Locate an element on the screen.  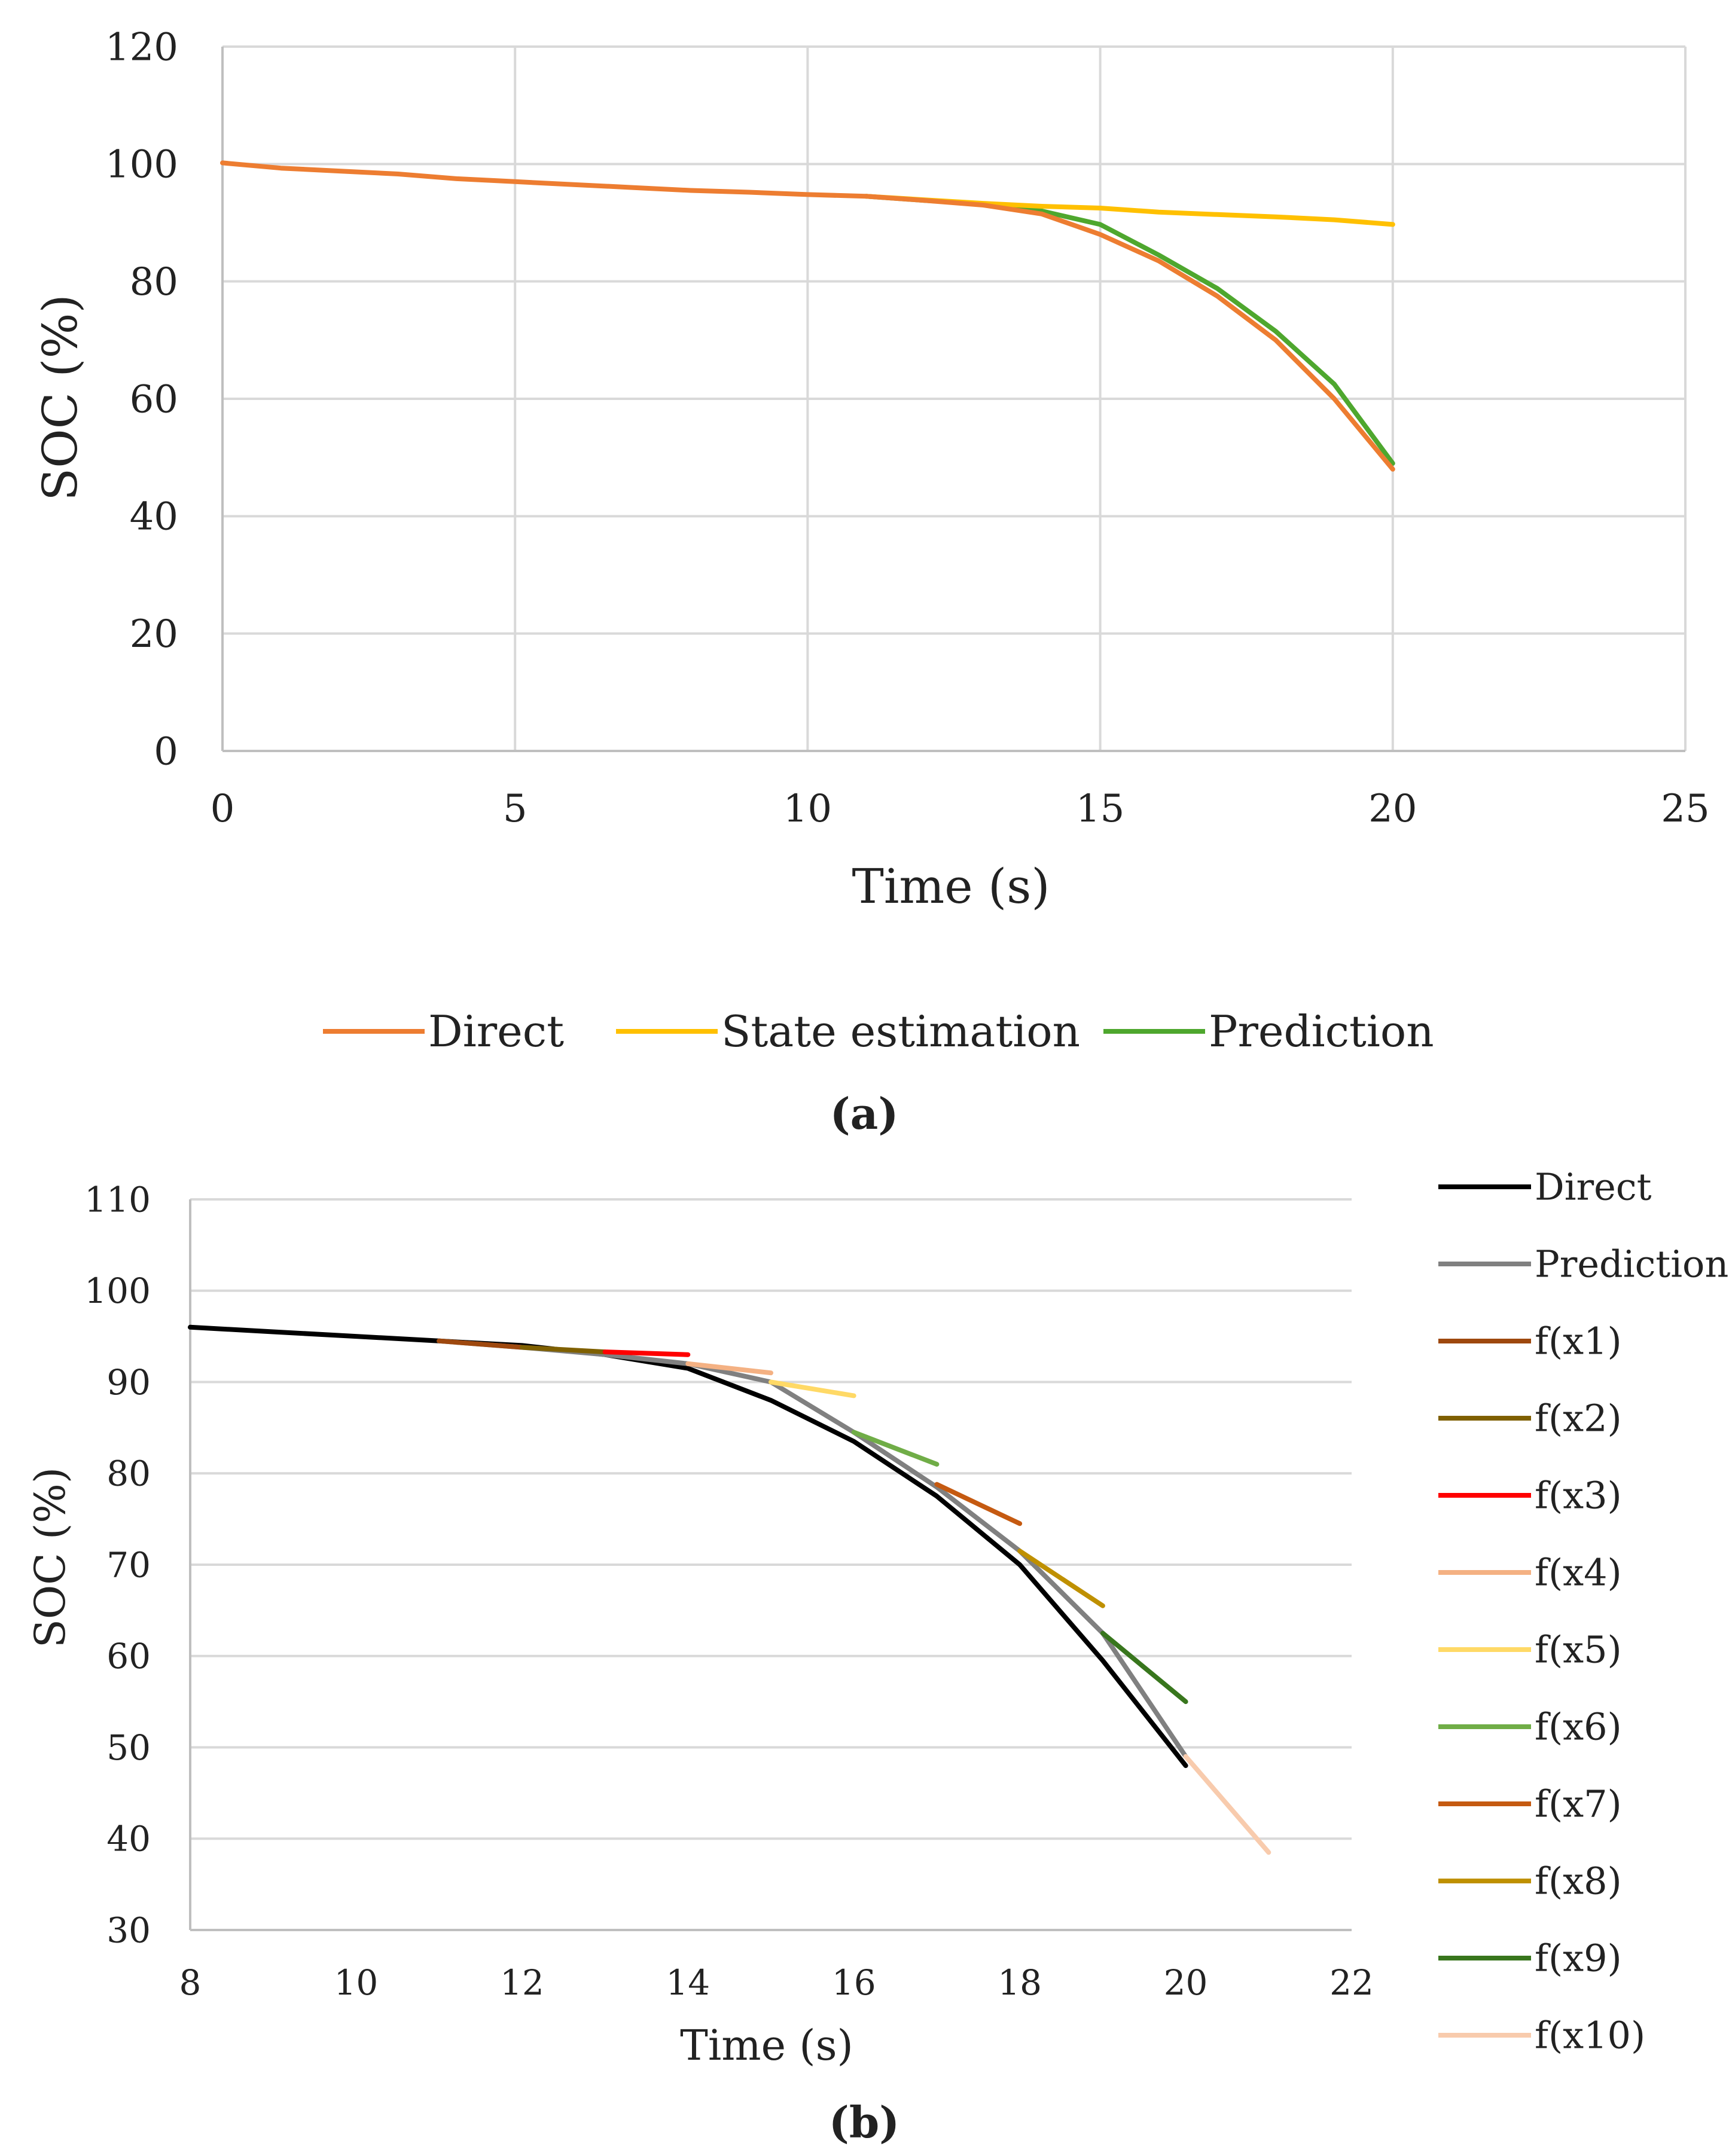
chart-b-x-axis-title: Time (s) is located at coordinates (766, 2045).